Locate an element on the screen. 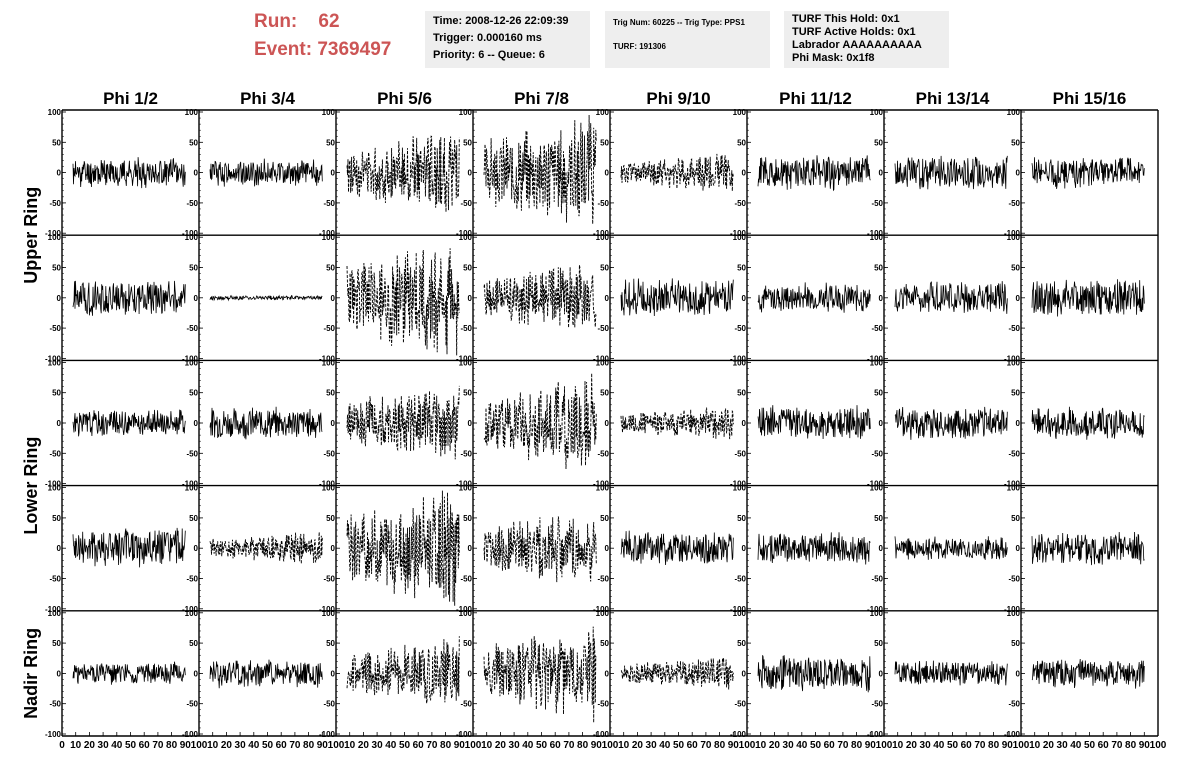 This screenshot has width=1196, height=772. run-value: 62 is located at coordinates (329, 21).